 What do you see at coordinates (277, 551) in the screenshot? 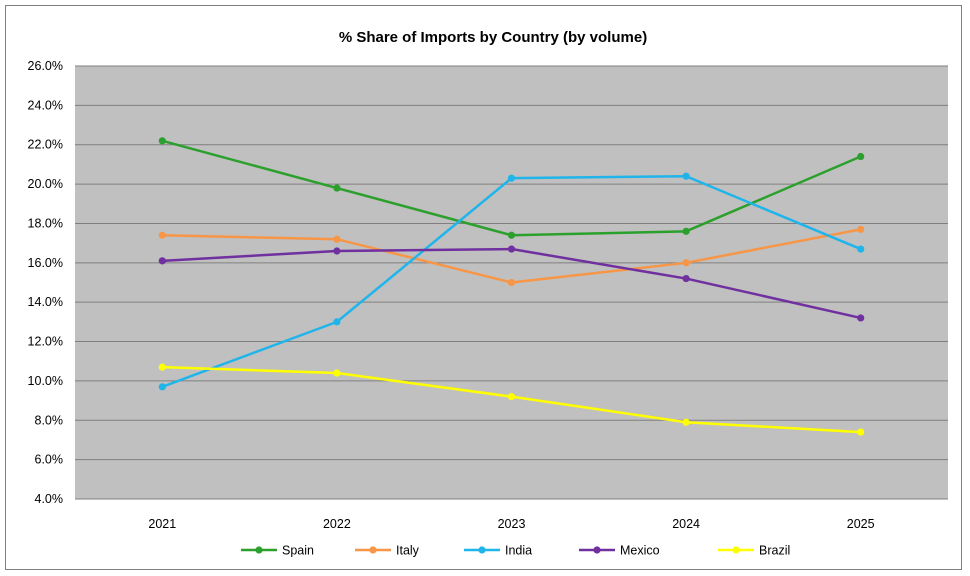
I see `legend-item-spain: Spain` at bounding box center [277, 551].